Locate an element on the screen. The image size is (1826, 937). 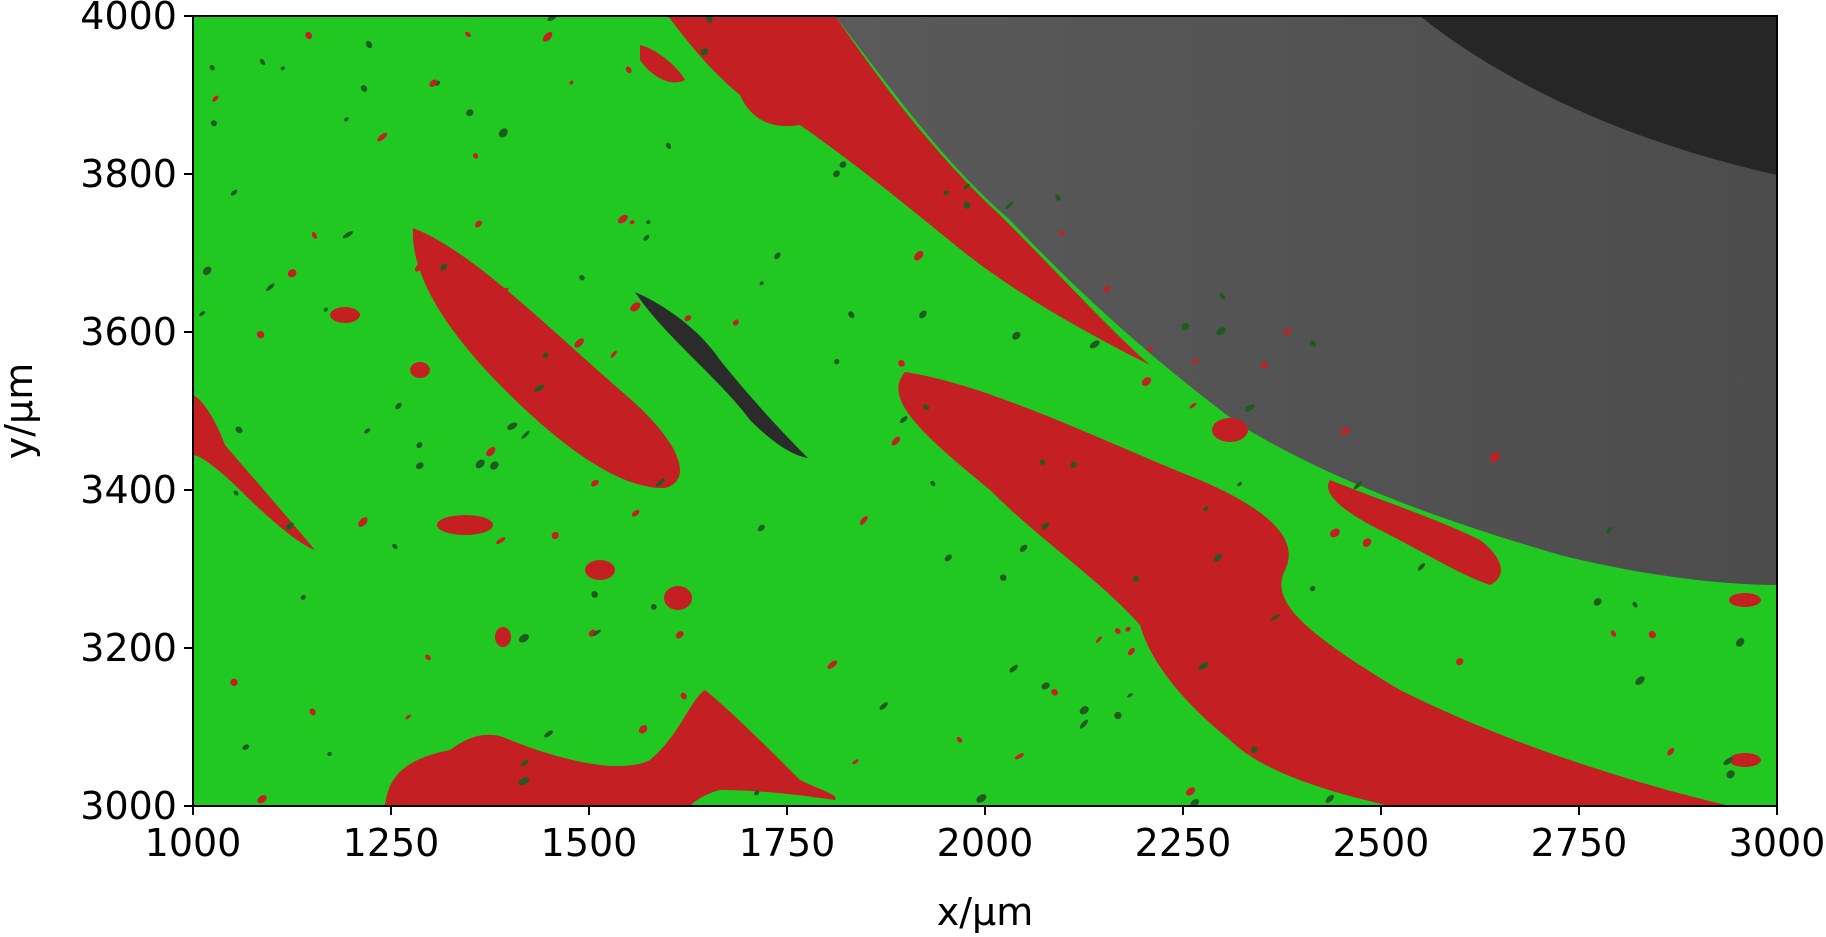
canal-right-streak is located at coordinates (1414, 532).